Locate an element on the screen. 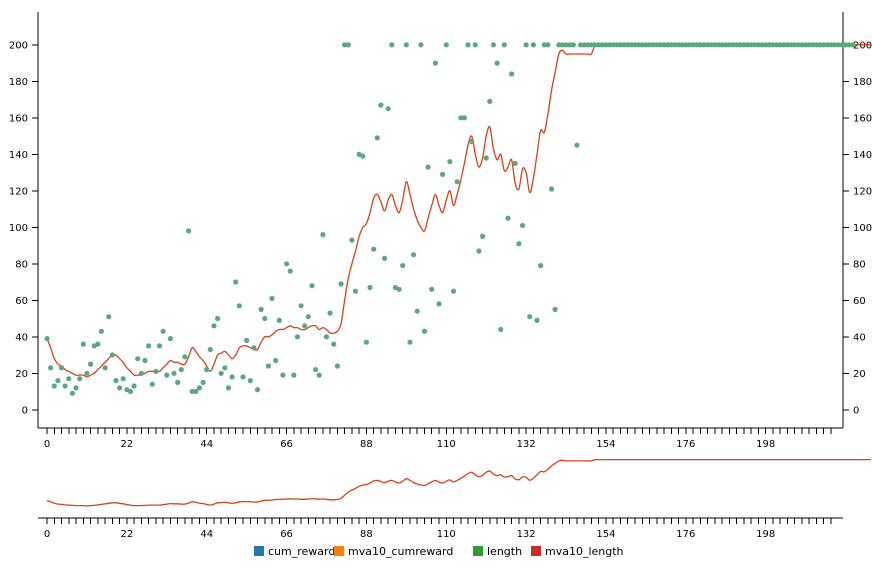 The height and width of the screenshot is (582, 872). legend-label: mva10_length is located at coordinates (584, 551).